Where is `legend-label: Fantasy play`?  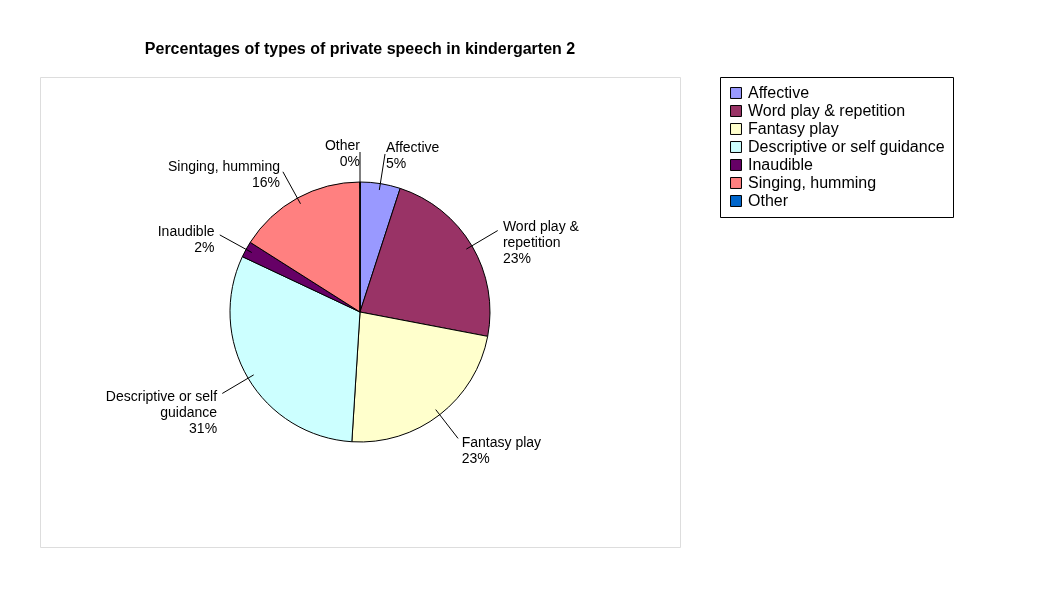
legend-label: Fantasy play is located at coordinates (793, 128).